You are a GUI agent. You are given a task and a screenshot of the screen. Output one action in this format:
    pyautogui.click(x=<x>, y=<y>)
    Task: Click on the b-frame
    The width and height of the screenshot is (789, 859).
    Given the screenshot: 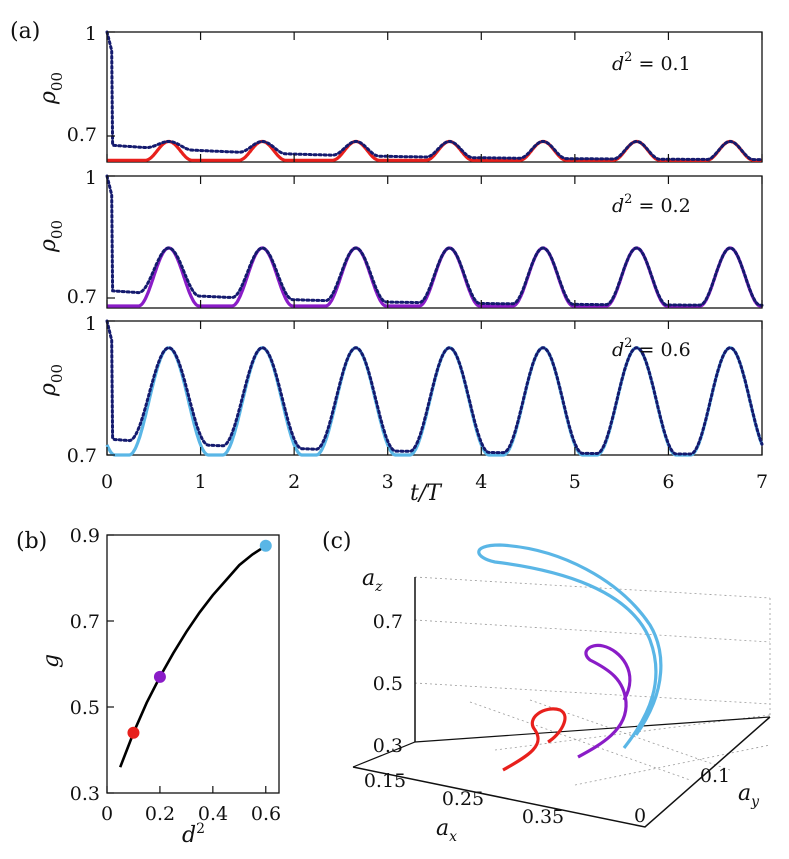 What is the action you would take?
    pyautogui.click(x=193, y=664)
    